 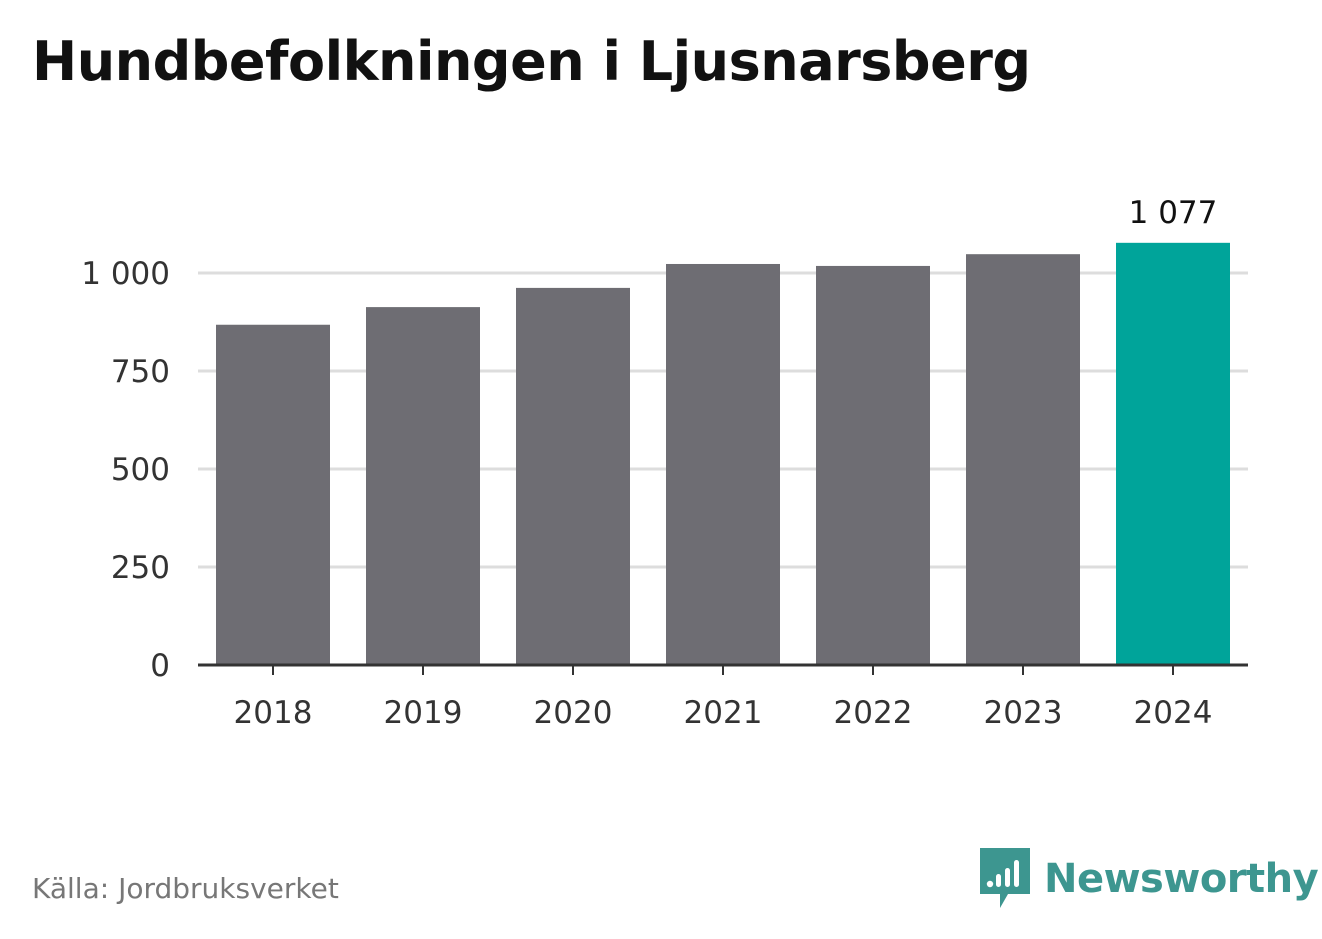 What do you see at coordinates (140, 372) in the screenshot?
I see `y-tick-label: 750` at bounding box center [140, 372].